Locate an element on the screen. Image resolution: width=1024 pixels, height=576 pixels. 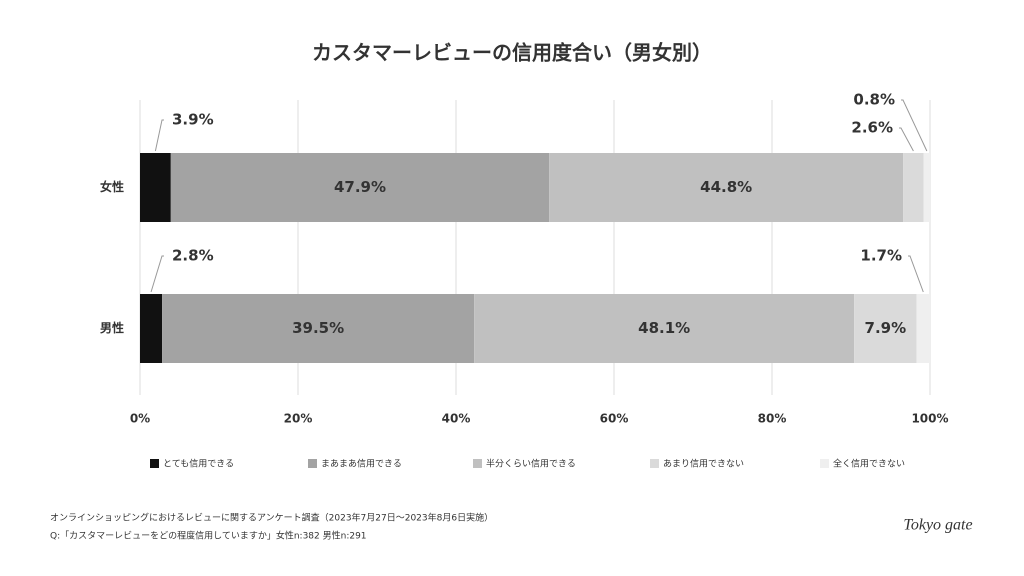
value-label: 44.8% is located at coordinates (726, 187).